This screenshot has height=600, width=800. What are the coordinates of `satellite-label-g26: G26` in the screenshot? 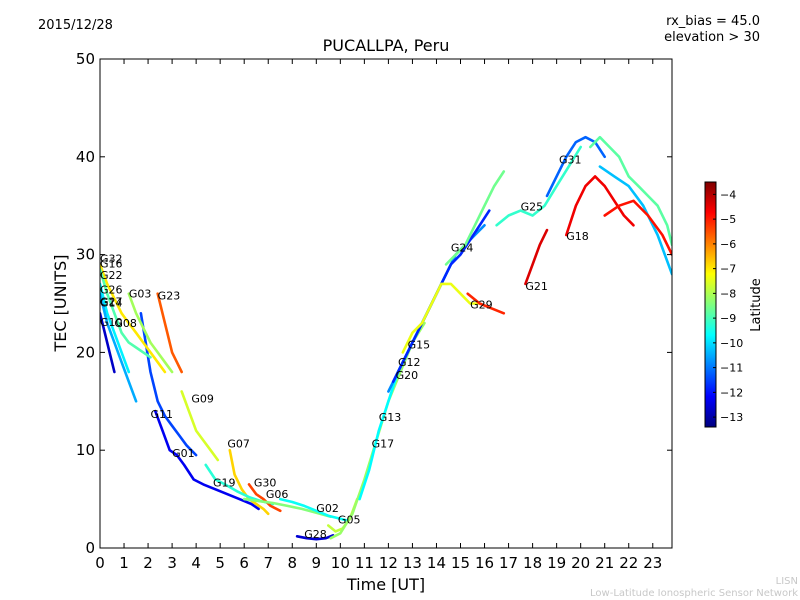 It's located at (111, 290).